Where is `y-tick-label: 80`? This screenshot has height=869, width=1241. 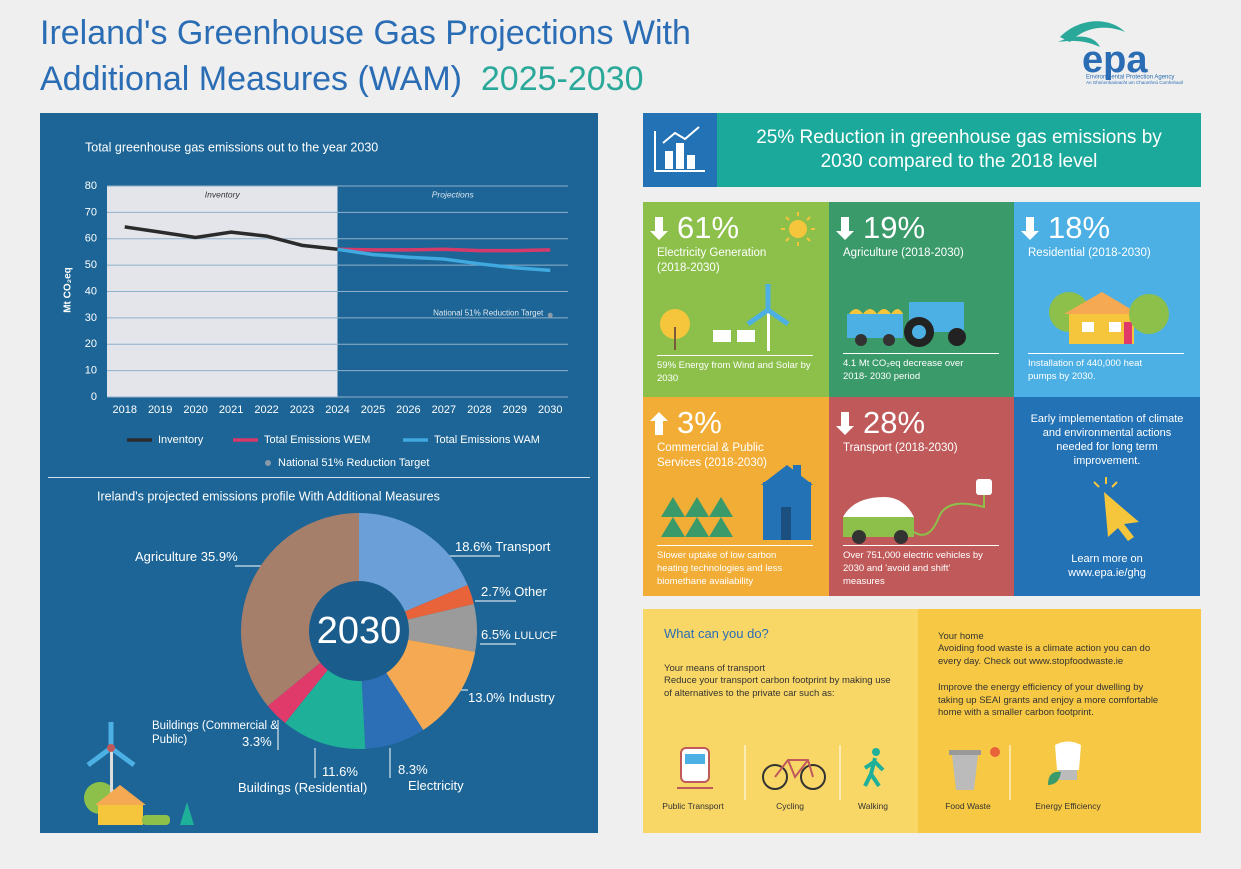 y-tick-label: 80 is located at coordinates (91, 186).